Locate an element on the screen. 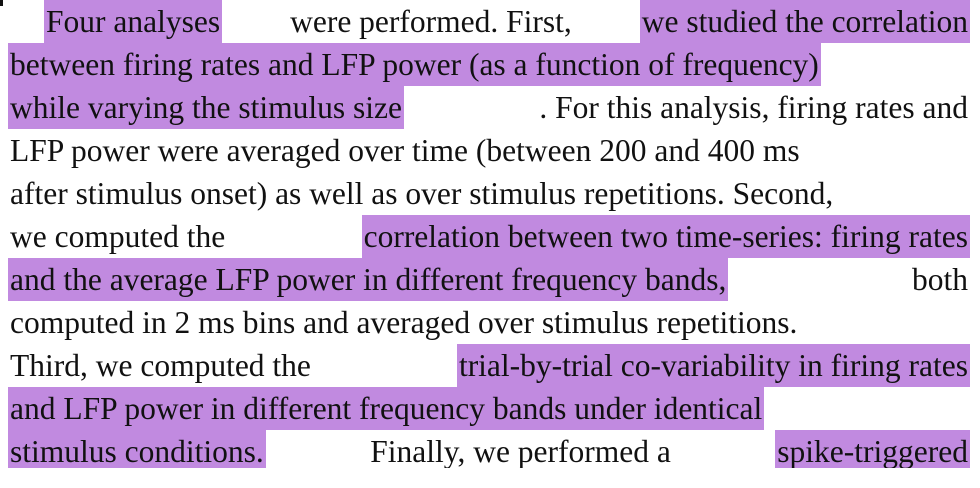  previous-line-fragment is located at coordinates (1, 3).